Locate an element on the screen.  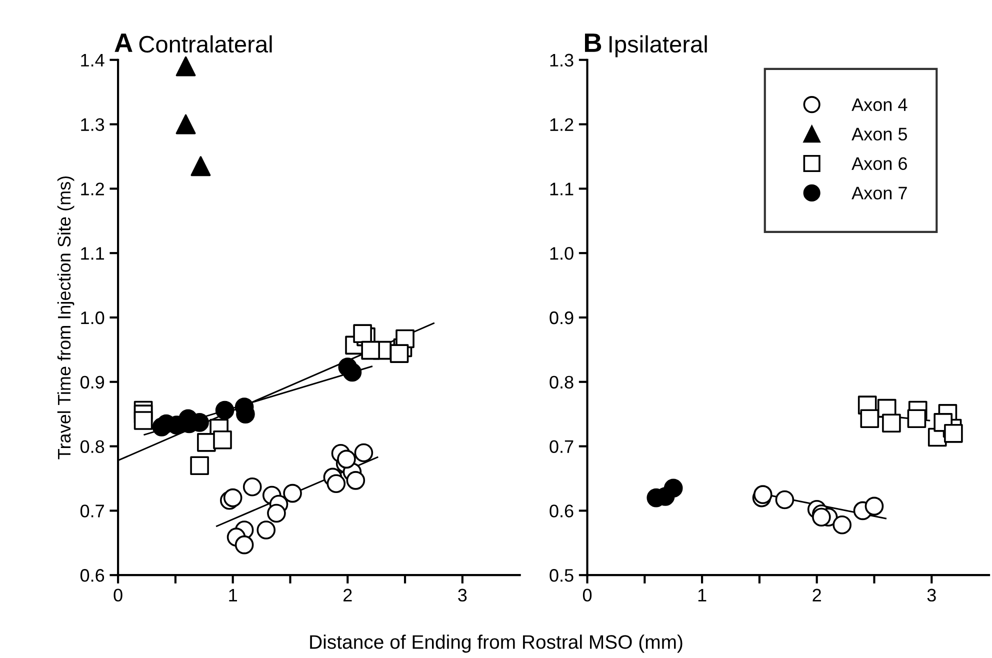
legend-label: Axon 7 is located at coordinates (879, 193).